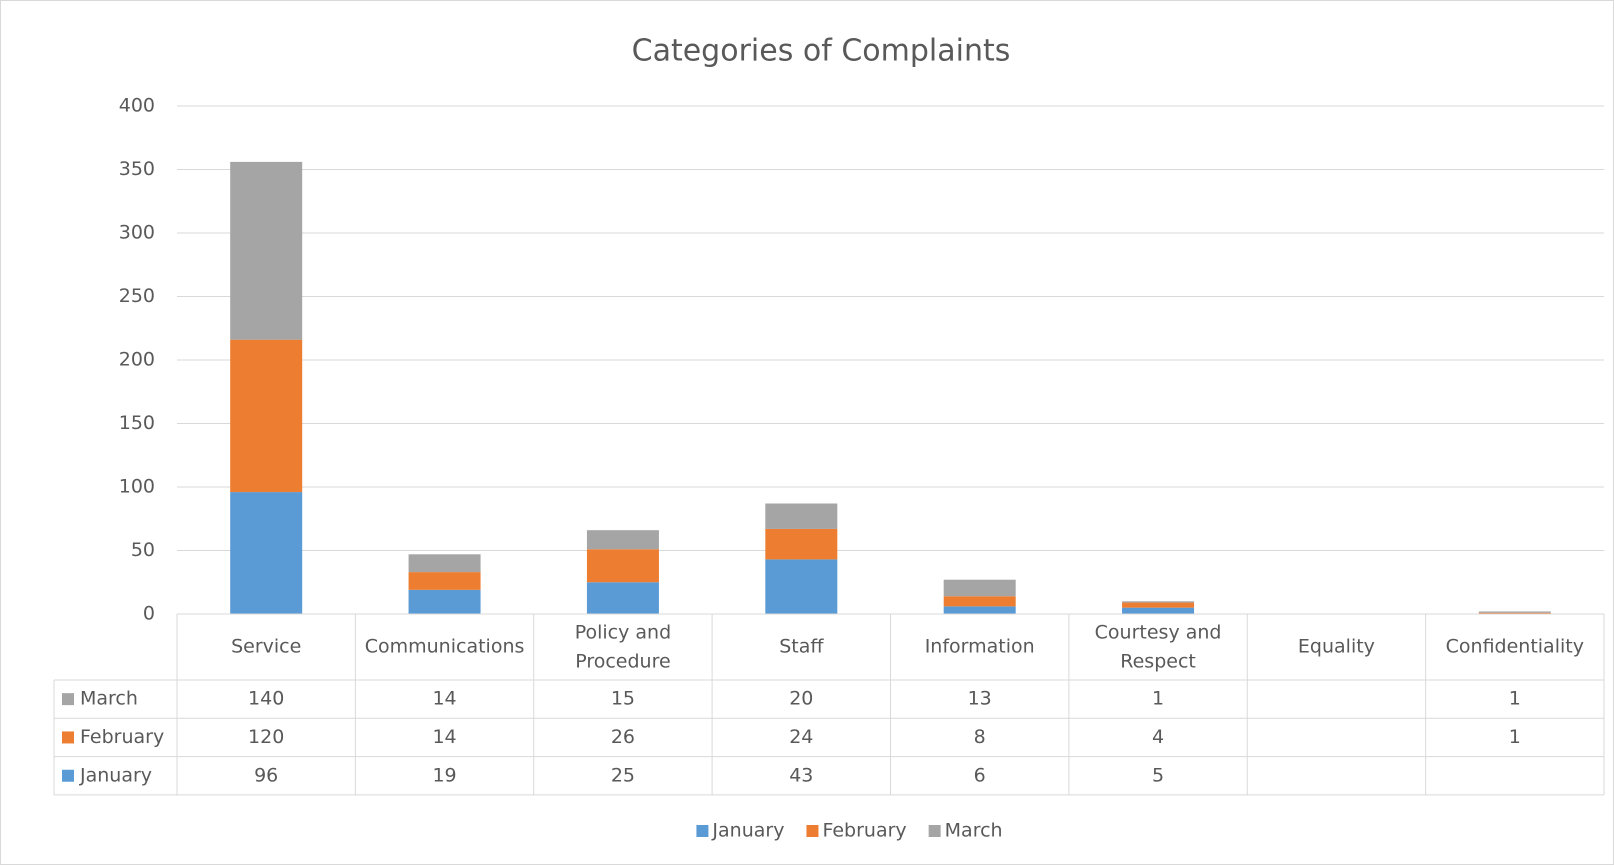 The height and width of the screenshot is (865, 1614). I want to click on y-tick-label: 350, so click(137, 169).